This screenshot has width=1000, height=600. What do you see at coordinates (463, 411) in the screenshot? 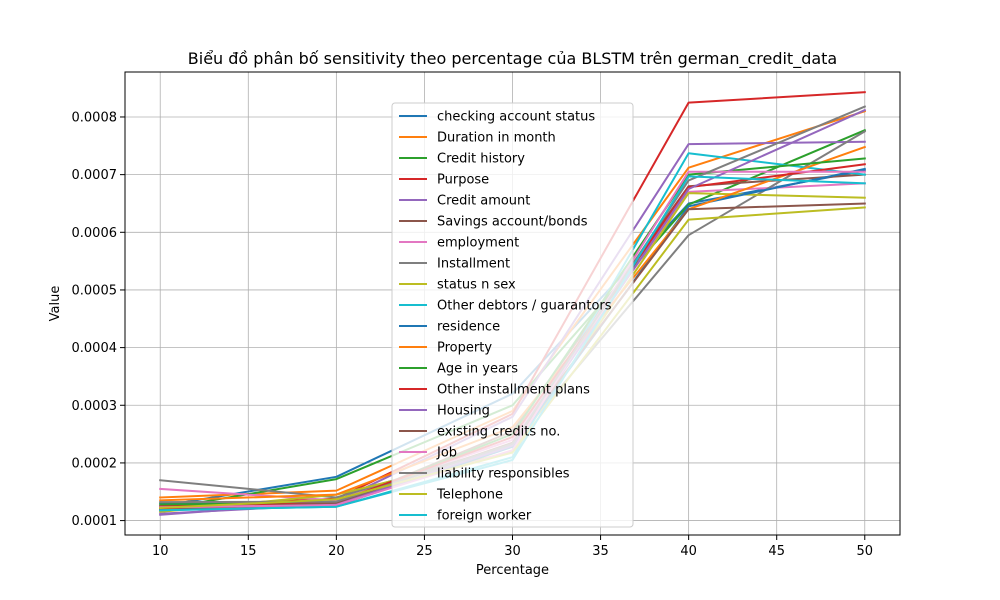
I see `legend-label: Housing` at bounding box center [463, 411].